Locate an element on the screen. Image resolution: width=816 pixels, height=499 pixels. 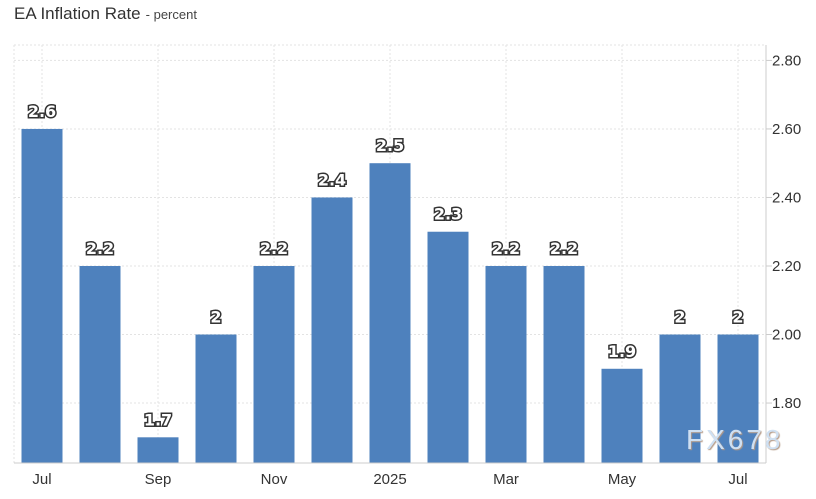
y-tick-label: 1.80 is located at coordinates (786, 403).